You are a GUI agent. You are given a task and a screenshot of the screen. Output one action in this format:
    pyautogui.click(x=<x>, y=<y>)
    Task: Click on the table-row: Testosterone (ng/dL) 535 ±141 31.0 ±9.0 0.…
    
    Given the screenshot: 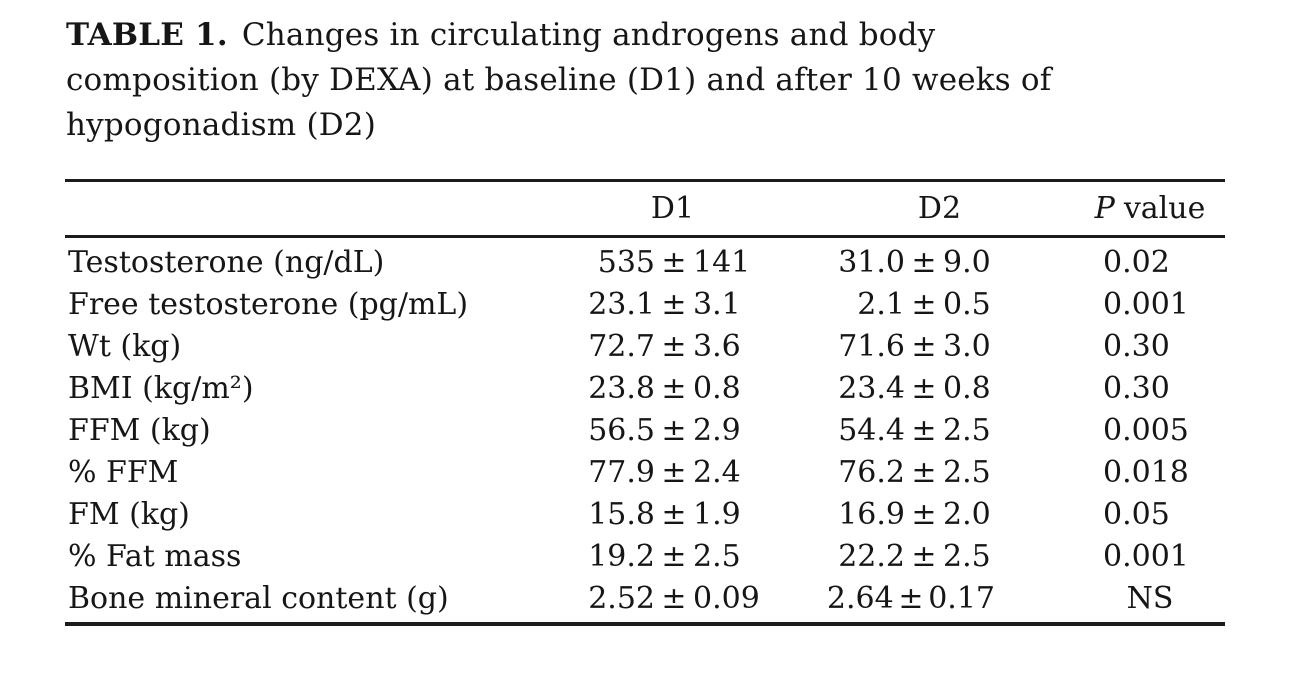 What is the action you would take?
    pyautogui.click(x=645, y=263)
    